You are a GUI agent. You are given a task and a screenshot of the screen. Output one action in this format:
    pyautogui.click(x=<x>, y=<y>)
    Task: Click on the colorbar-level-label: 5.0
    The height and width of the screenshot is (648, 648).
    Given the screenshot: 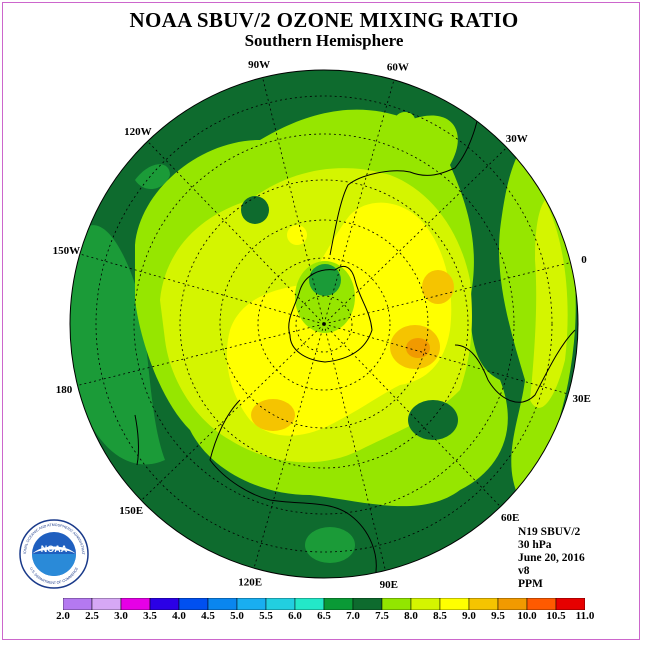 What is the action you would take?
    pyautogui.click(x=237, y=616)
    